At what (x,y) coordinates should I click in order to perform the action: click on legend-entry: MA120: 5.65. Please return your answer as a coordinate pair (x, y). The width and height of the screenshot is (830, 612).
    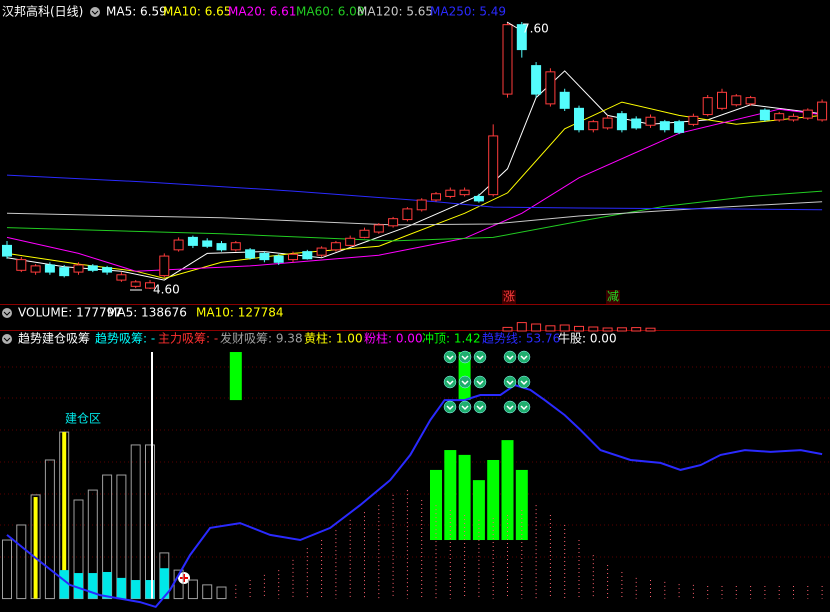
    Looking at the image, I should click on (395, 12).